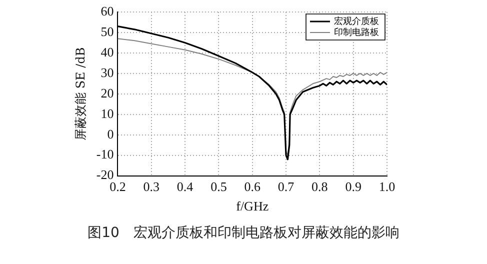 This screenshot has width=487, height=264. What do you see at coordinates (286, 186) in the screenshot?
I see `x-tick-label: 0.7` at bounding box center [286, 186].